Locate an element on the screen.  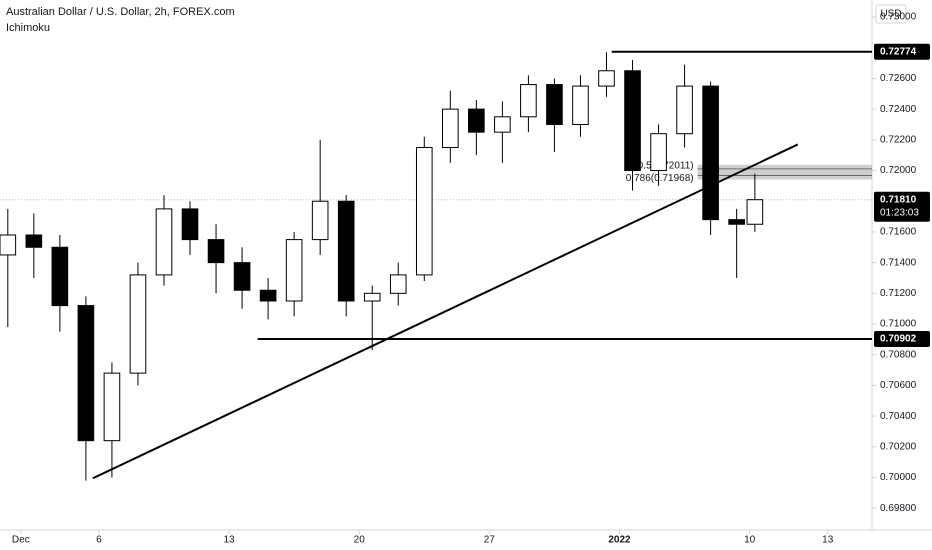
y-tick-label: 0.70600 is located at coordinates (898, 385).